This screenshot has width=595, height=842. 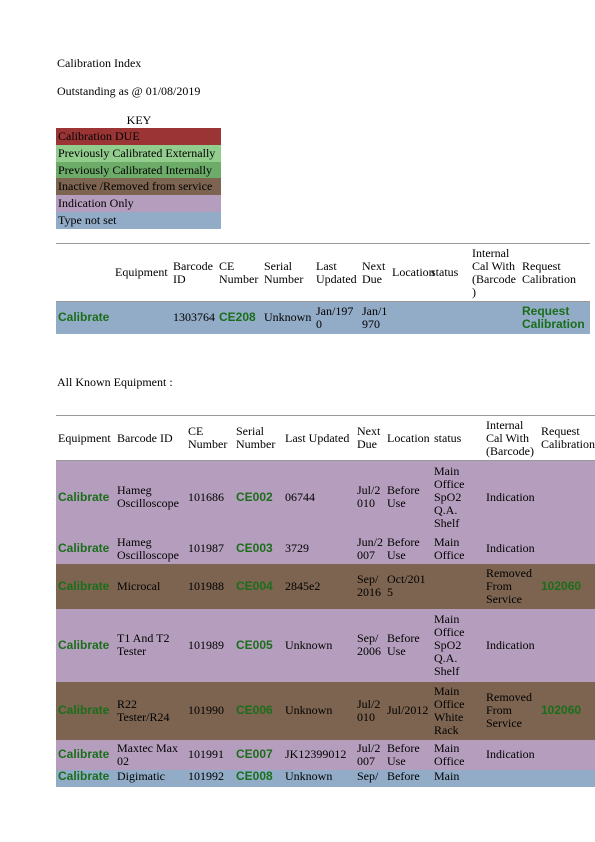 What do you see at coordinates (141, 776) in the screenshot?
I see `equipment-cell: Digimatic` at bounding box center [141, 776].